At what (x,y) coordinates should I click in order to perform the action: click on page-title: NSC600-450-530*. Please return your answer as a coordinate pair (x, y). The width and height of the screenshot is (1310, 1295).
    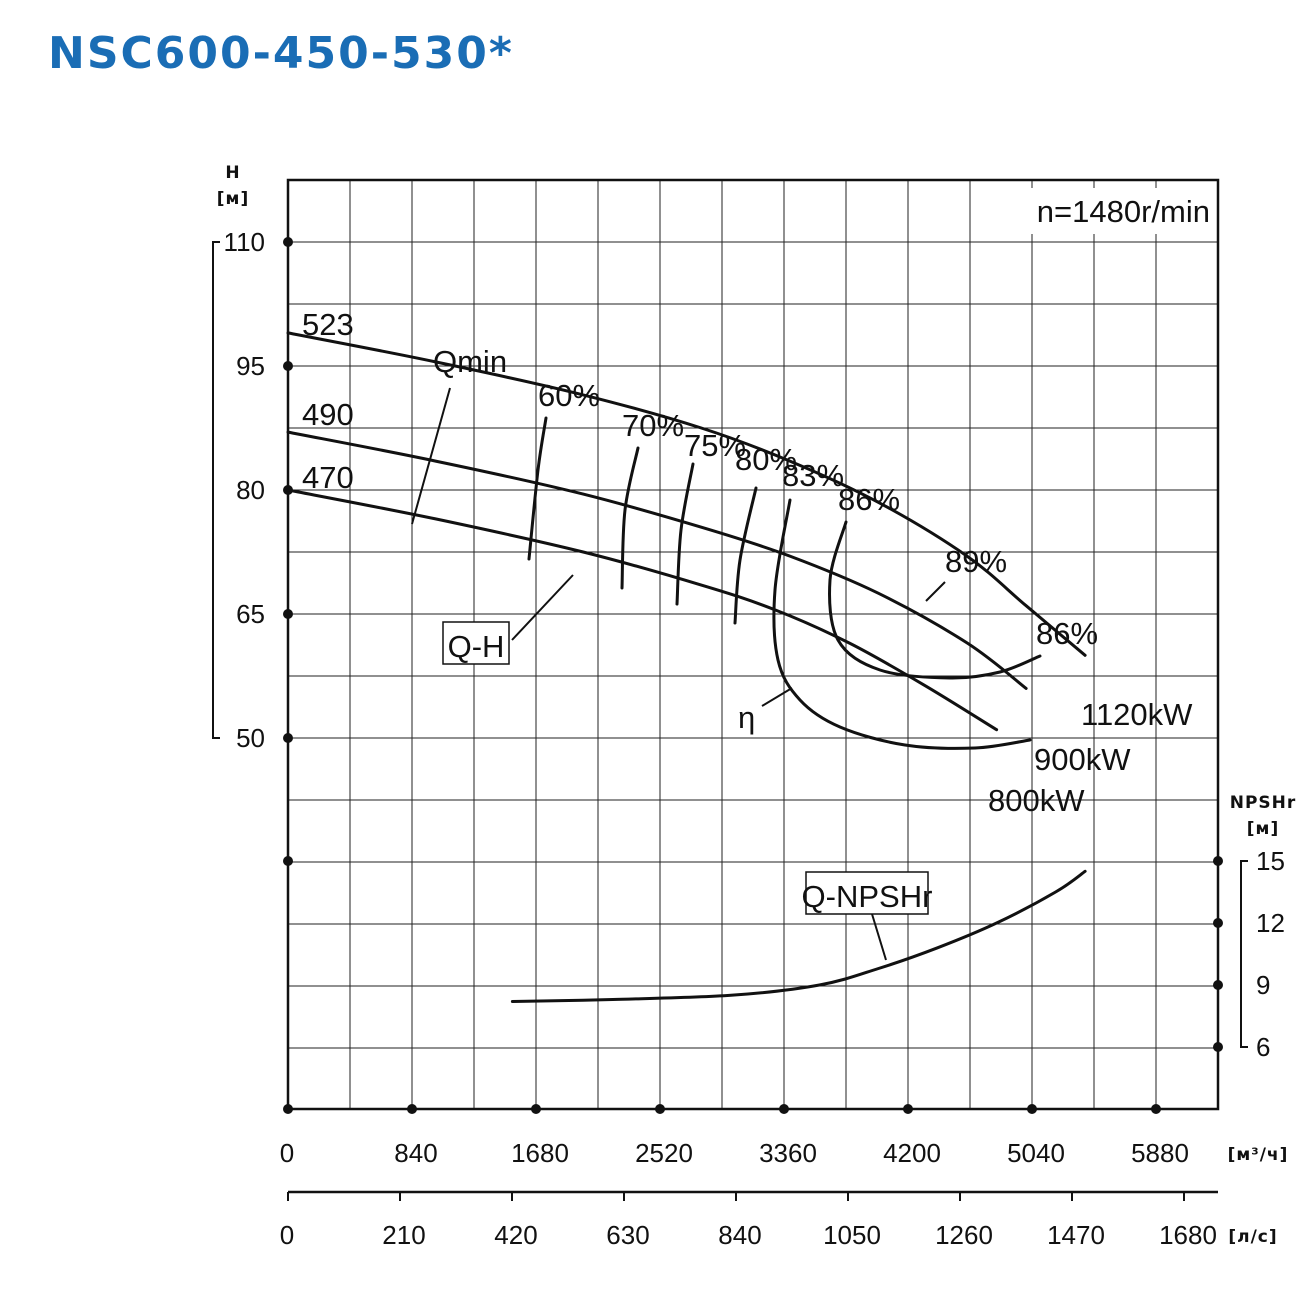
    Looking at the image, I should click on (281, 53).